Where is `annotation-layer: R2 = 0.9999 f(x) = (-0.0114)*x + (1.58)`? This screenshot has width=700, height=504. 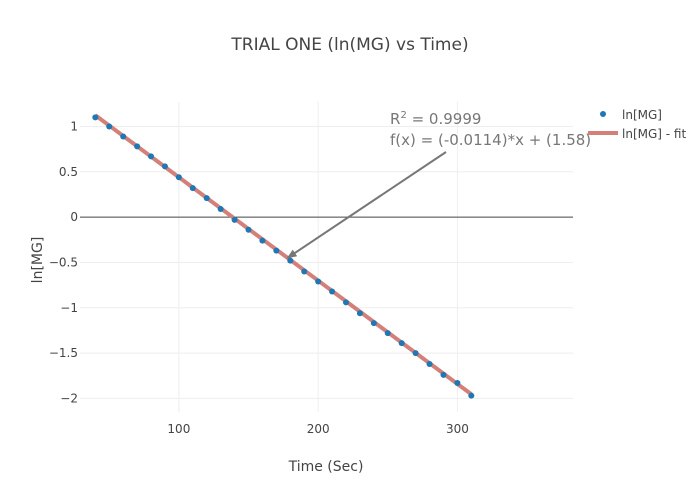 annotation-layer: R2 = 0.9999 f(x) = (-0.0114)*x + (1.58) is located at coordinates (438, 184).